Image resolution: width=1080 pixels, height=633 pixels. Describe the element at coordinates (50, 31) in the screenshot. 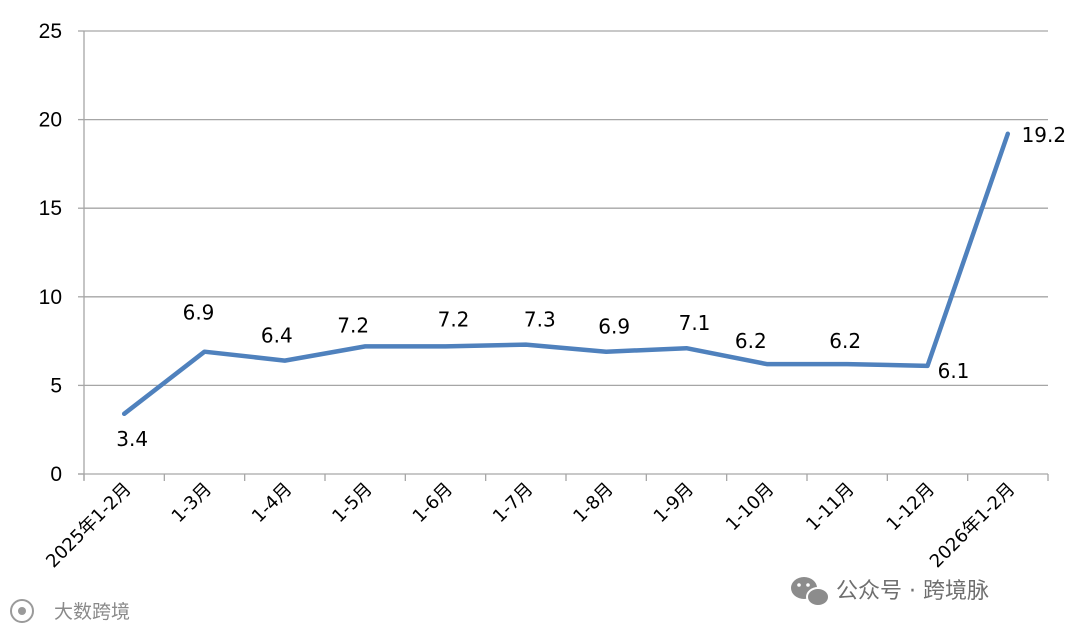

I see `y-tick-label: 25` at that location.